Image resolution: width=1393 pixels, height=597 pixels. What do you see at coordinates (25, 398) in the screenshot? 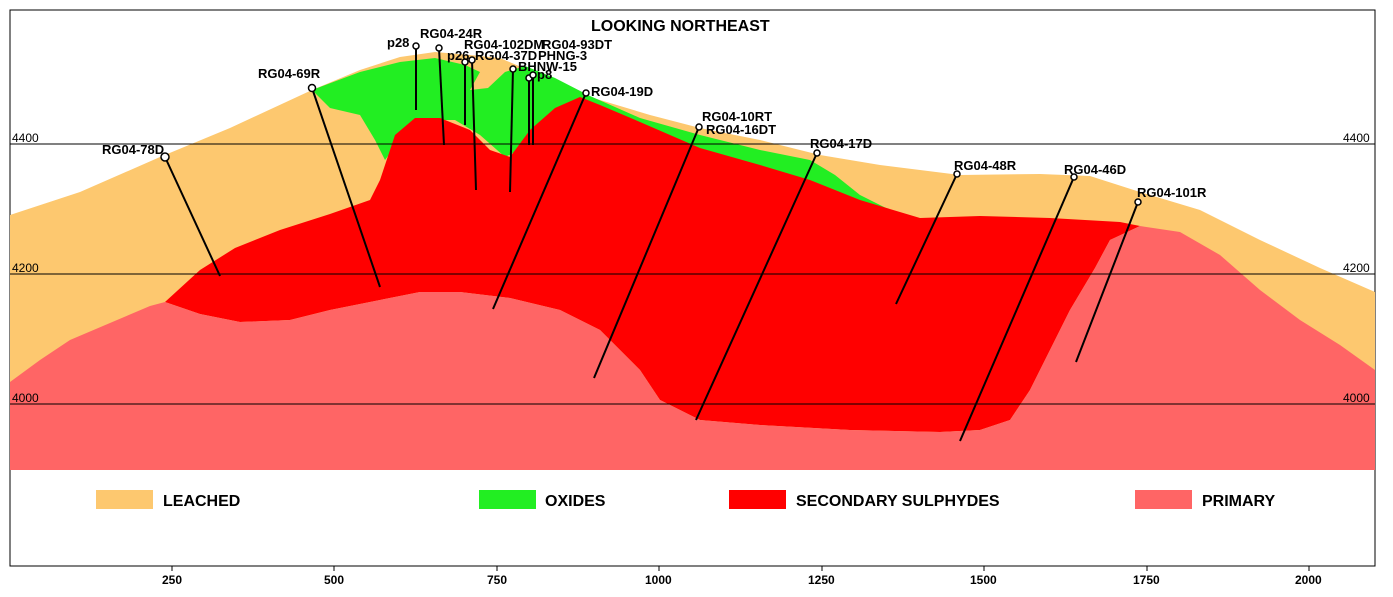
I see `elev-left-4000: 4000` at bounding box center [25, 398].